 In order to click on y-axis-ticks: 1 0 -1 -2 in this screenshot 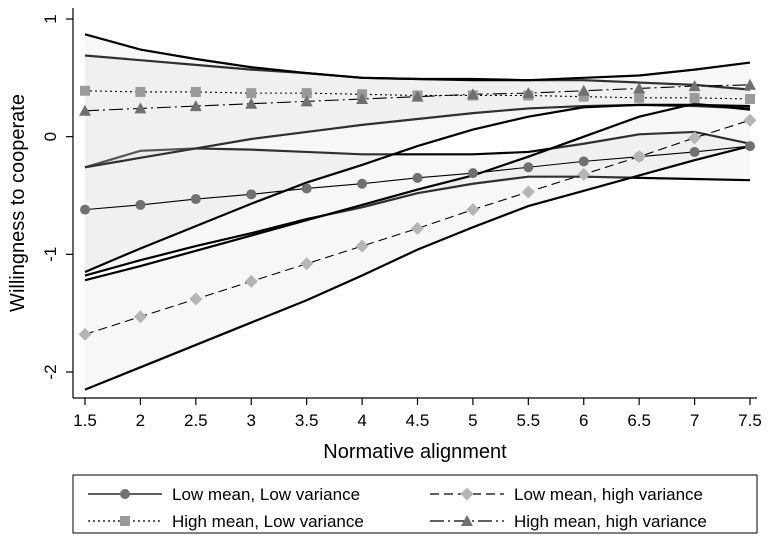, I will do `click(57, 197)`.